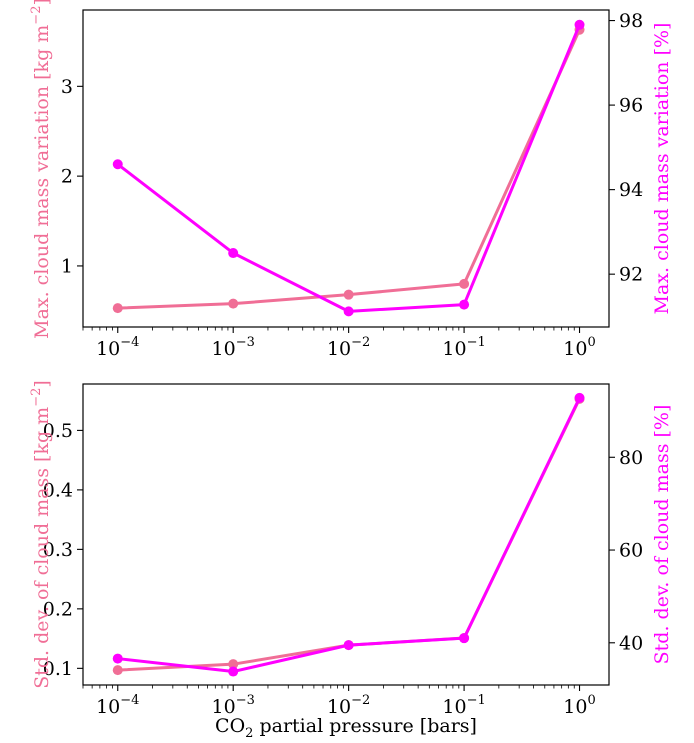 This screenshot has height=743, width=694. I want to click on y-left-tick-label: 0.2, so click(58, 609).